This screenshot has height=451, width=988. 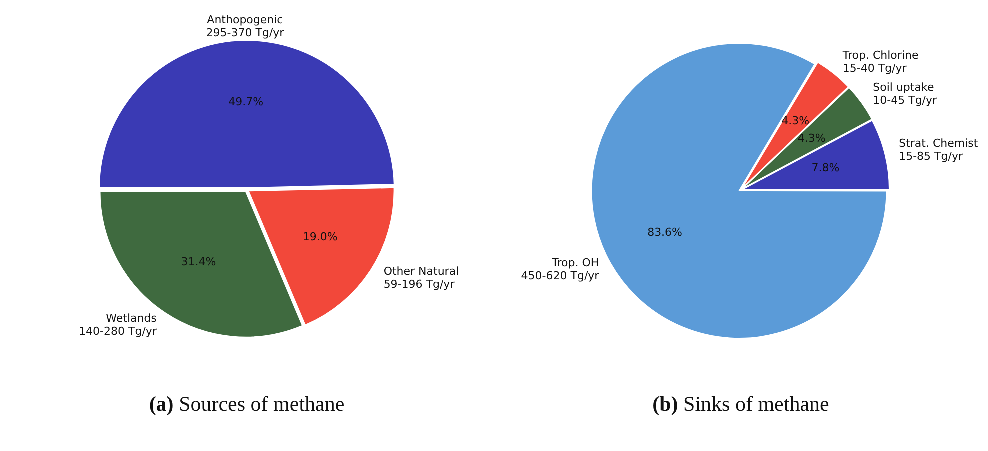 I want to click on text: (a) Sources of methane, so click(x=247, y=404).